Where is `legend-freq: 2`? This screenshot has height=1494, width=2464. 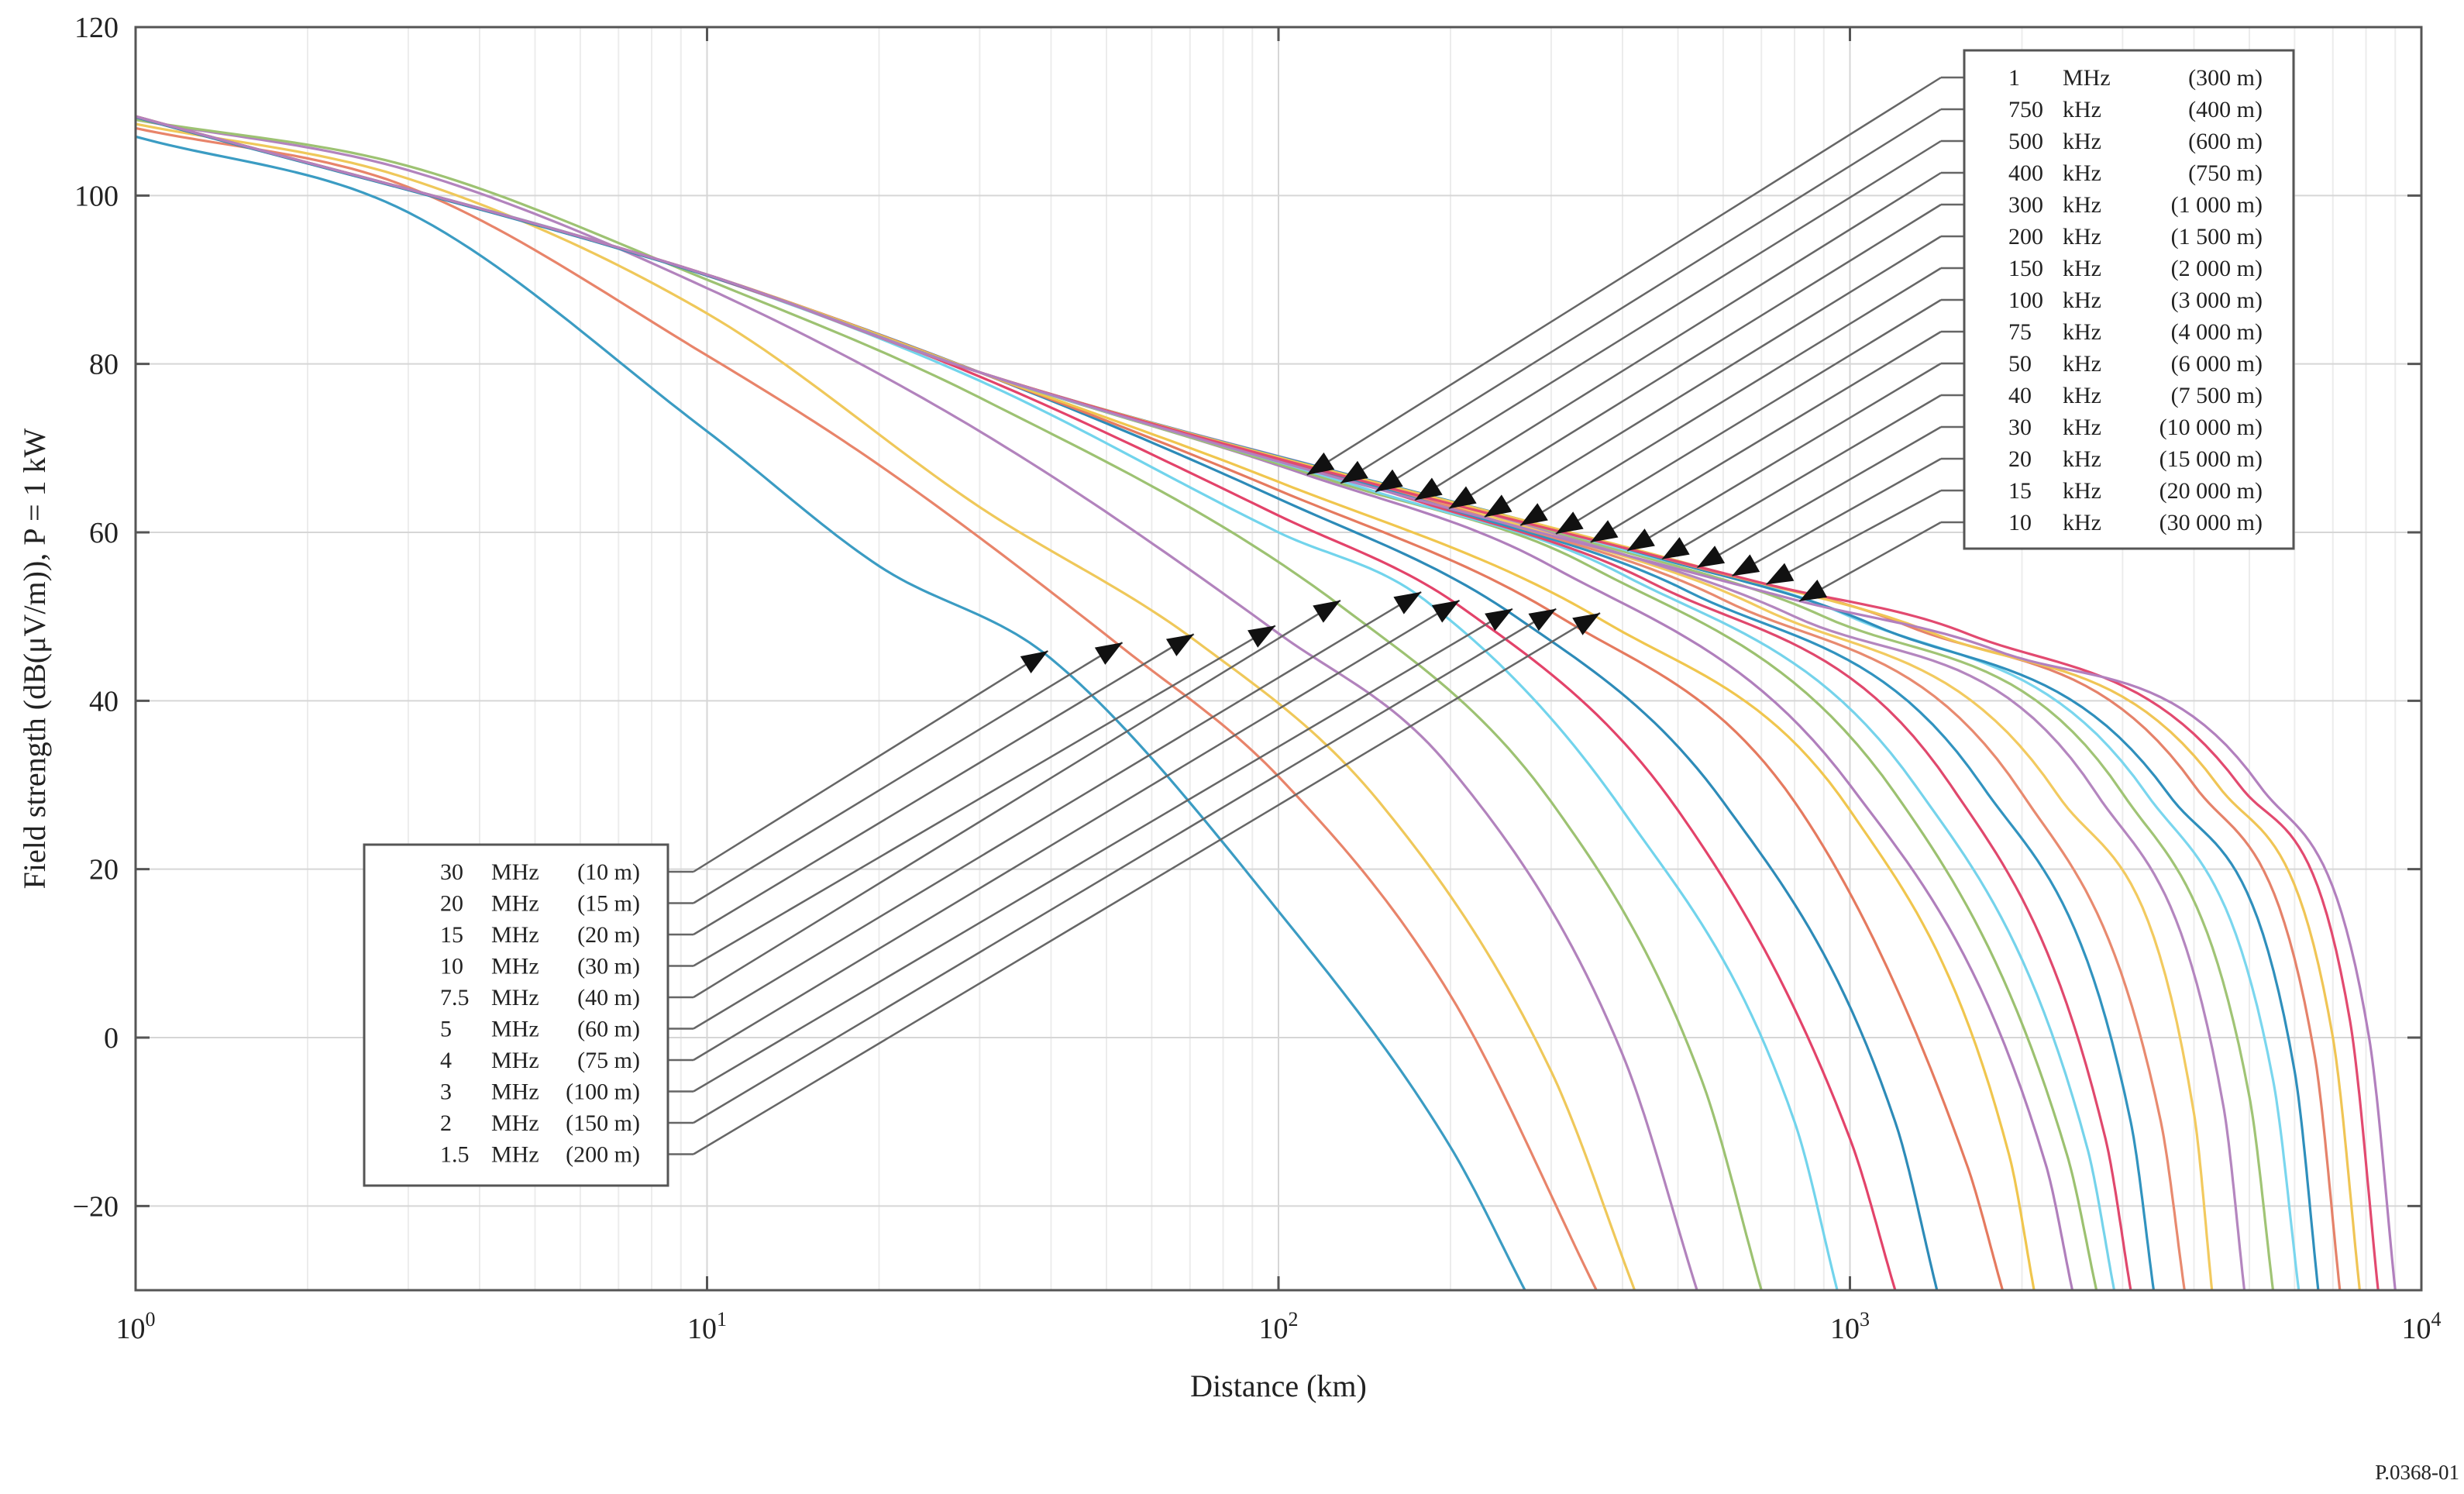
legend-freq: 2 is located at coordinates (446, 1123).